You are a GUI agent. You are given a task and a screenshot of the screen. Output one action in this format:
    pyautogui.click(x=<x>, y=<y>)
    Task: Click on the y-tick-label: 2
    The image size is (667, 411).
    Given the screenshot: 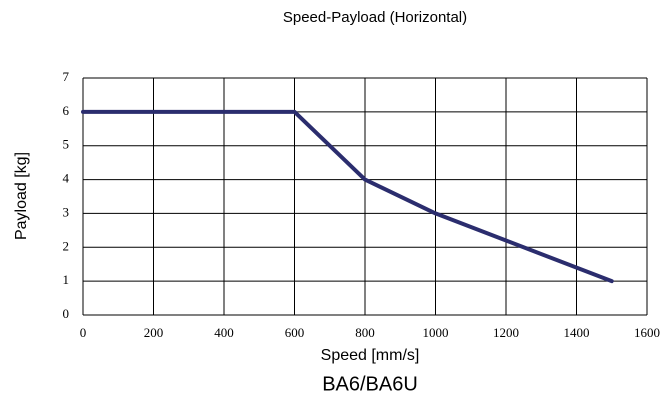 What is the action you would take?
    pyautogui.click(x=66, y=245)
    